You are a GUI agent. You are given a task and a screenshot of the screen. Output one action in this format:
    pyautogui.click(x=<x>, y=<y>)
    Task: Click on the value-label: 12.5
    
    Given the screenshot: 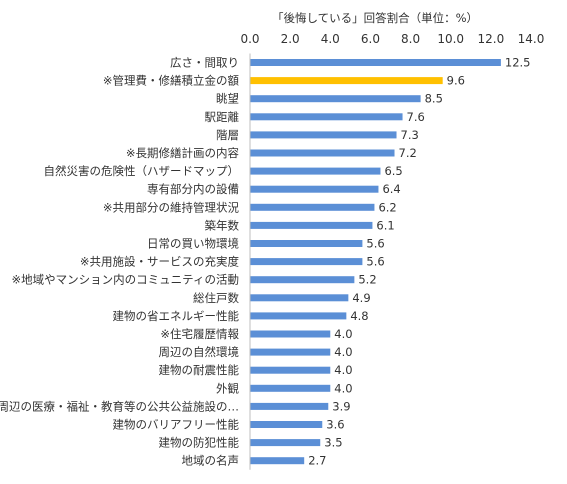 What is the action you would take?
    pyautogui.click(x=518, y=63)
    